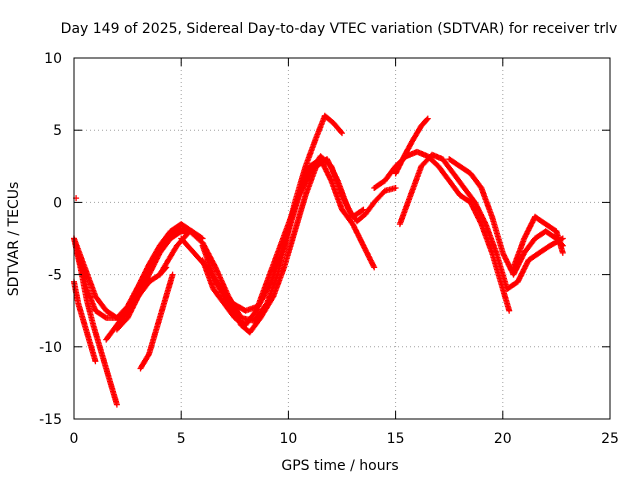  What do you see at coordinates (57, 131) in the screenshot?
I see `y-tick-label: 5` at bounding box center [57, 131].